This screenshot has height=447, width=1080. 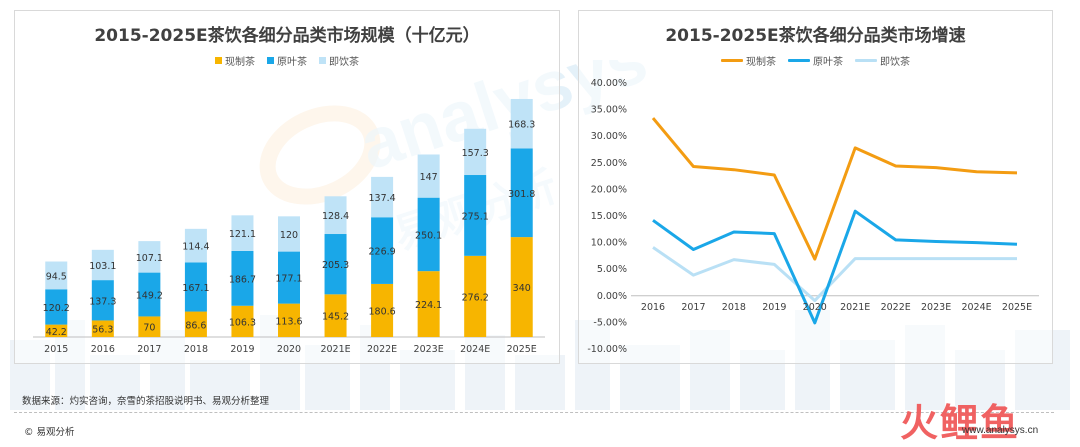 What do you see at coordinates (195, 325) in the screenshot?
I see `bar-label-0-2018: 86.6` at bounding box center [195, 325].